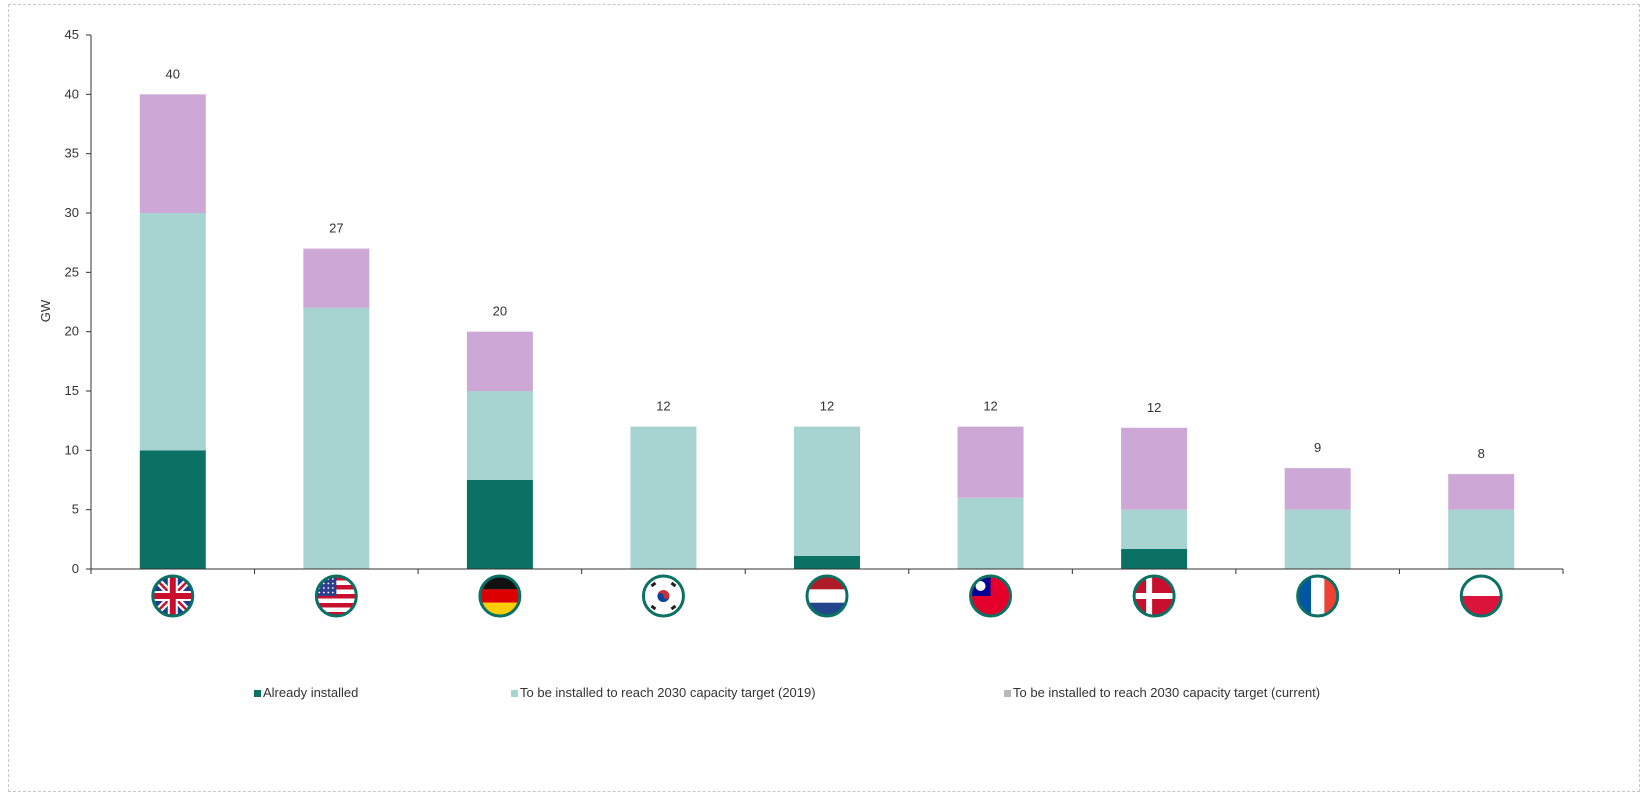 The image size is (1645, 800). I want to click on data-label: 27, so click(336, 228).